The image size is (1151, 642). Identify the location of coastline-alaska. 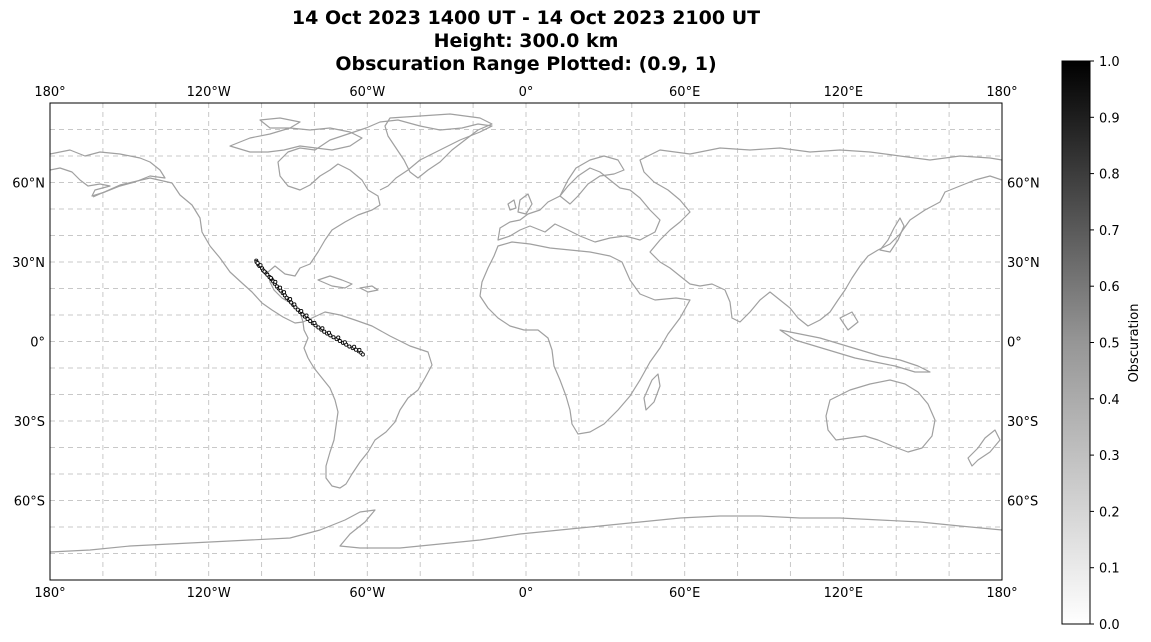
(108, 173).